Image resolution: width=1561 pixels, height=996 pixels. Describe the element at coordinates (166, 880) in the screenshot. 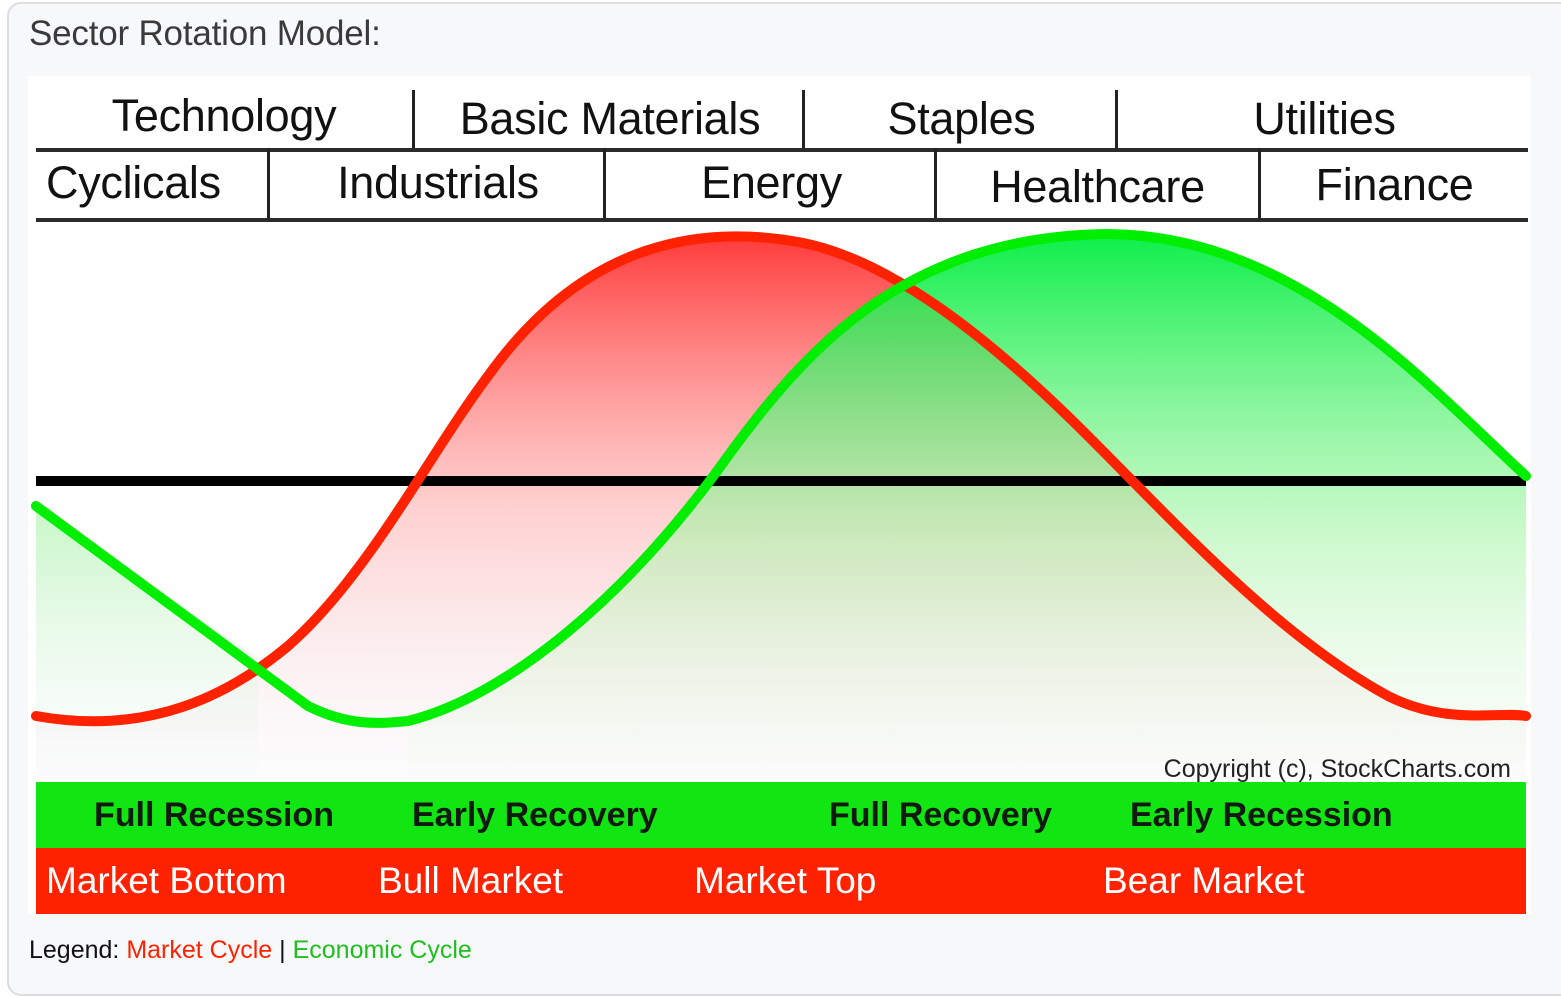

I see `phase-market-bottom: Market Bottom` at that location.